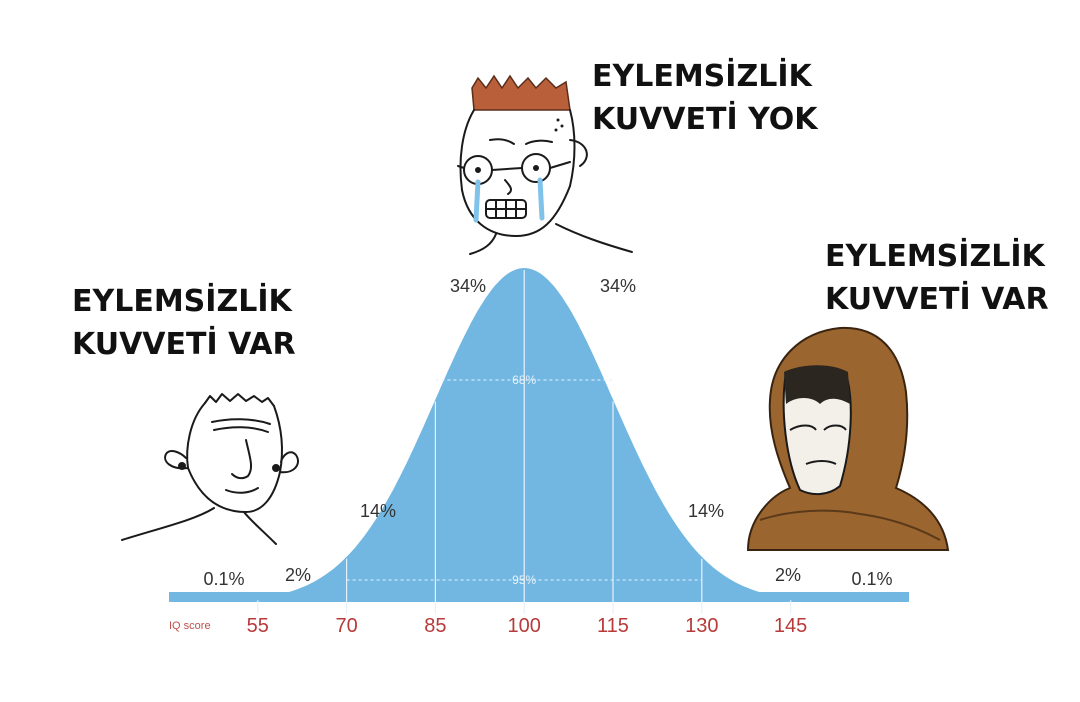 Image resolution: width=1080 pixels, height=702 pixels. Describe the element at coordinates (790, 626) in the screenshot. I see `x-tick-label: 145` at that location.